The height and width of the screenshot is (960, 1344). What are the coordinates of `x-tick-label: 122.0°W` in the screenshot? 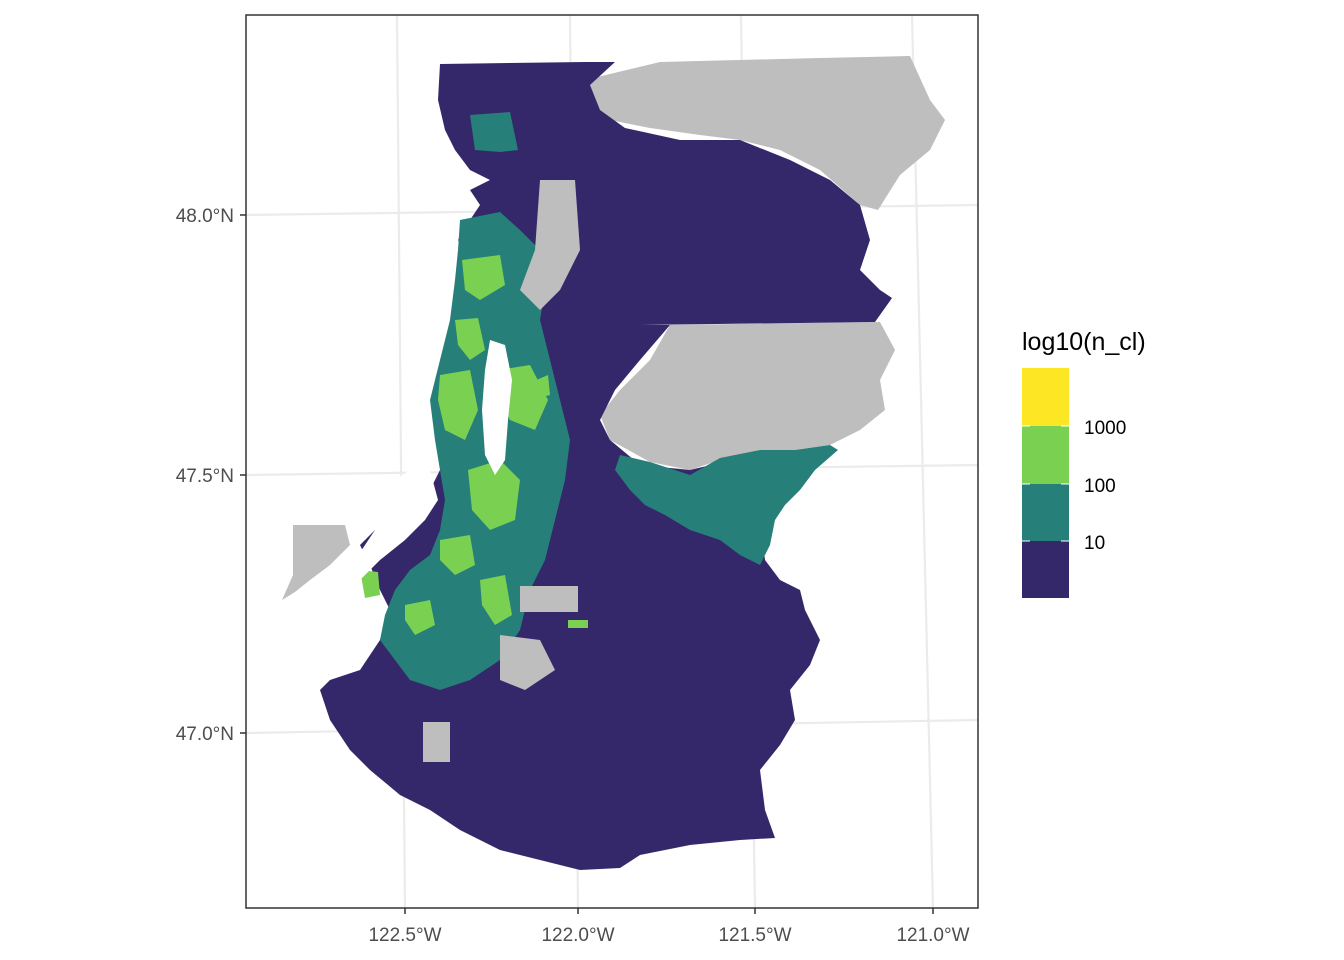 It's located at (577, 935).